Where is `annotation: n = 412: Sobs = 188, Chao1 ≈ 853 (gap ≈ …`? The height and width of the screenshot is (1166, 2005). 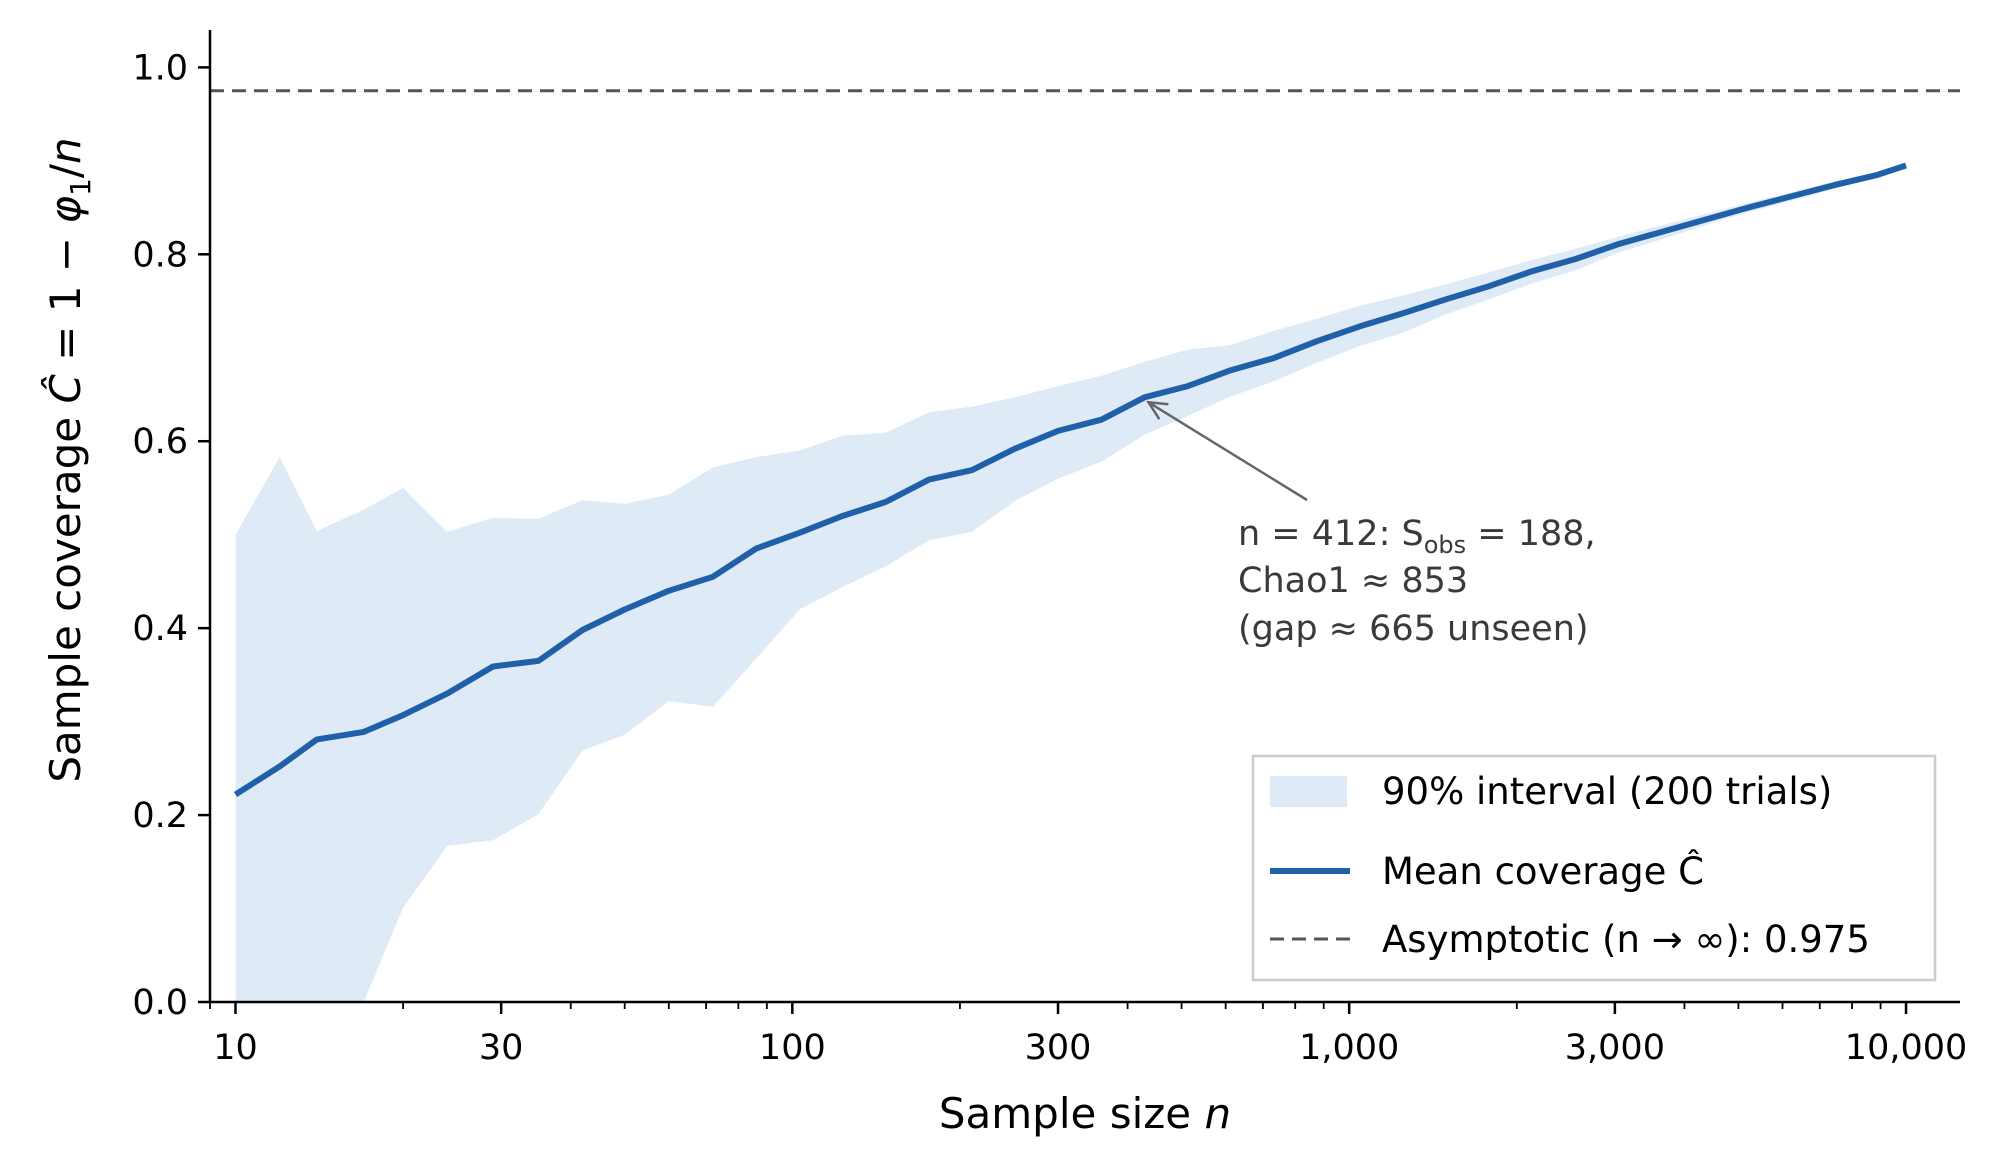
annotation: n = 412: Sobs = 188, Chao1 ≈ 853 (gap ≈ … is located at coordinates (1371, 524).